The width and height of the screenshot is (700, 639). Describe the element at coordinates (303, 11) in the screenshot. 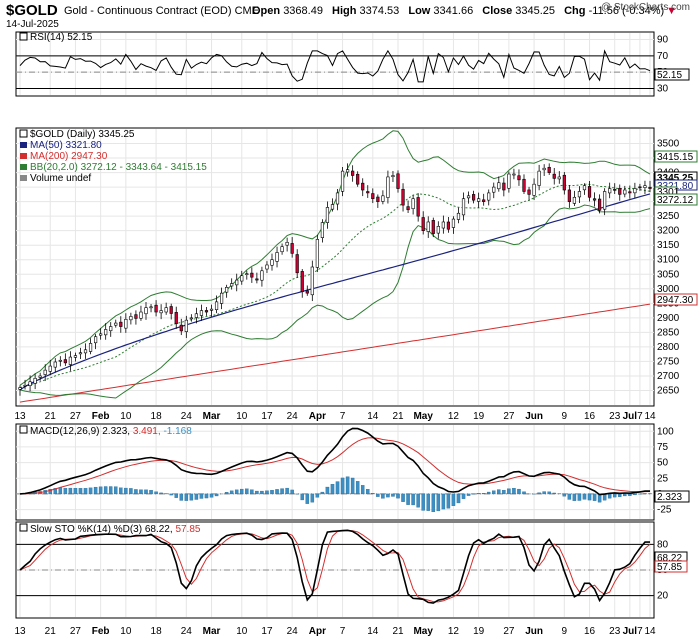

I see `open-value: 3368.49` at that location.